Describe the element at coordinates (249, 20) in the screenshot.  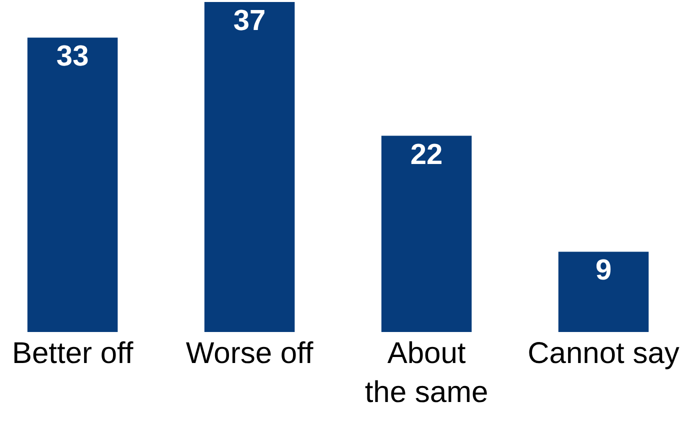
I see `data-label: 37` at that location.